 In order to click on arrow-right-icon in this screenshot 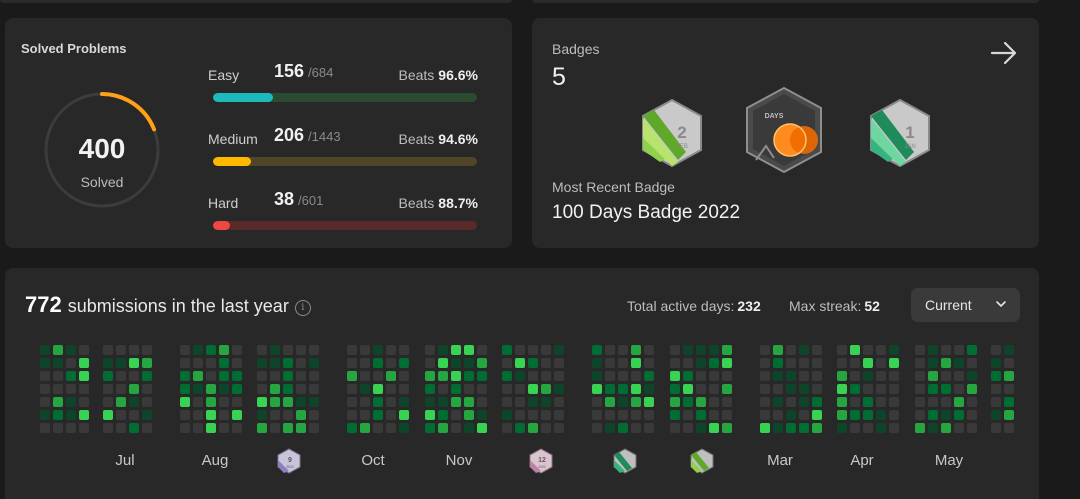, I will do `click(1004, 53)`.